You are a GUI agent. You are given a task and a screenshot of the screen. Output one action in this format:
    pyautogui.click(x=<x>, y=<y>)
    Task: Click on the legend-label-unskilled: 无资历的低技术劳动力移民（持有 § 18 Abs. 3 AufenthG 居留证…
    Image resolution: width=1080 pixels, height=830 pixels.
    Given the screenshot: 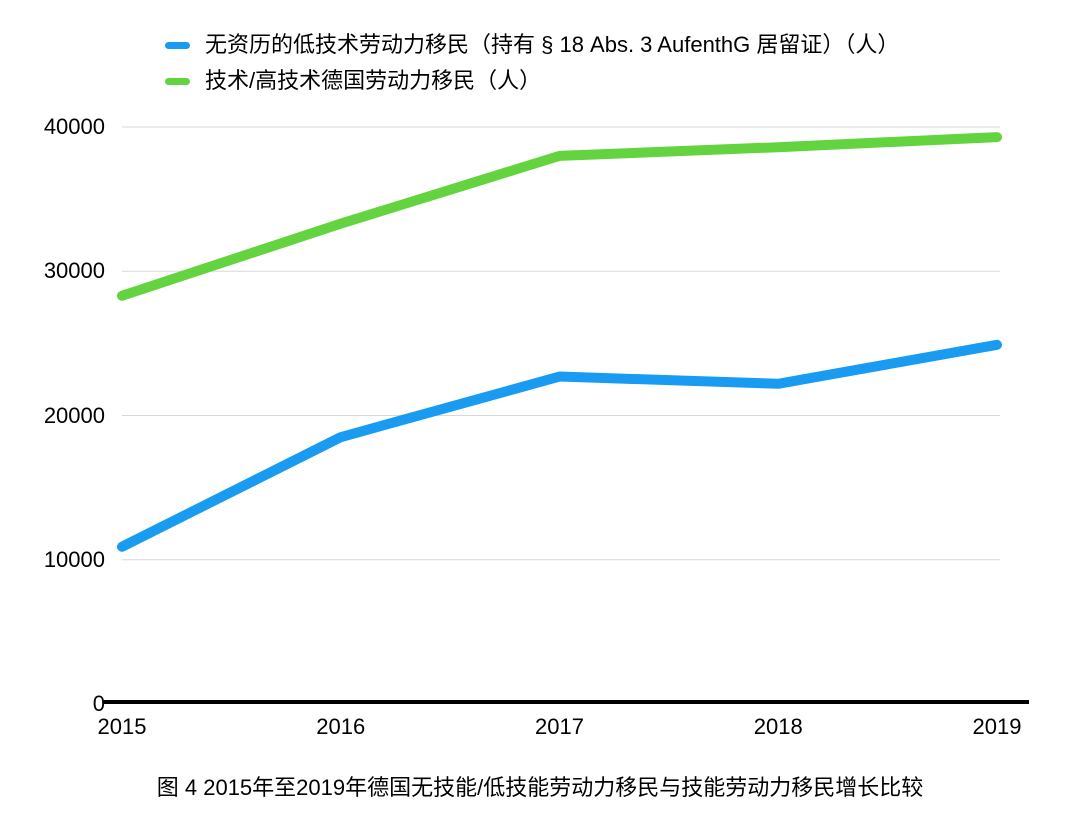 What is the action you would take?
    pyautogui.click(x=552, y=44)
    